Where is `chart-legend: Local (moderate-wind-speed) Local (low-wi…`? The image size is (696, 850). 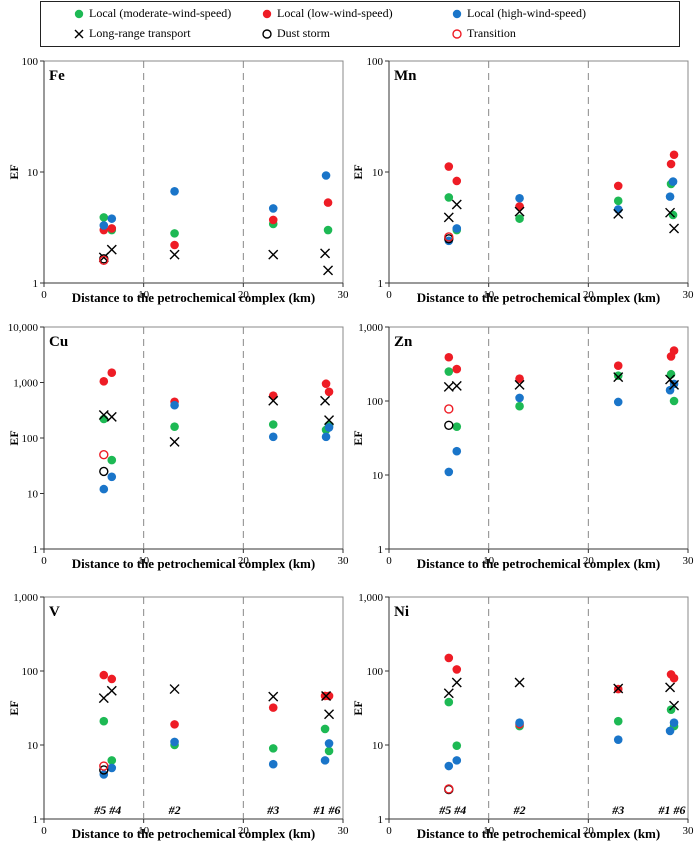
chart-legend: Local (moderate-wind-speed) Local (low-wi… is located at coordinates (360, 24).